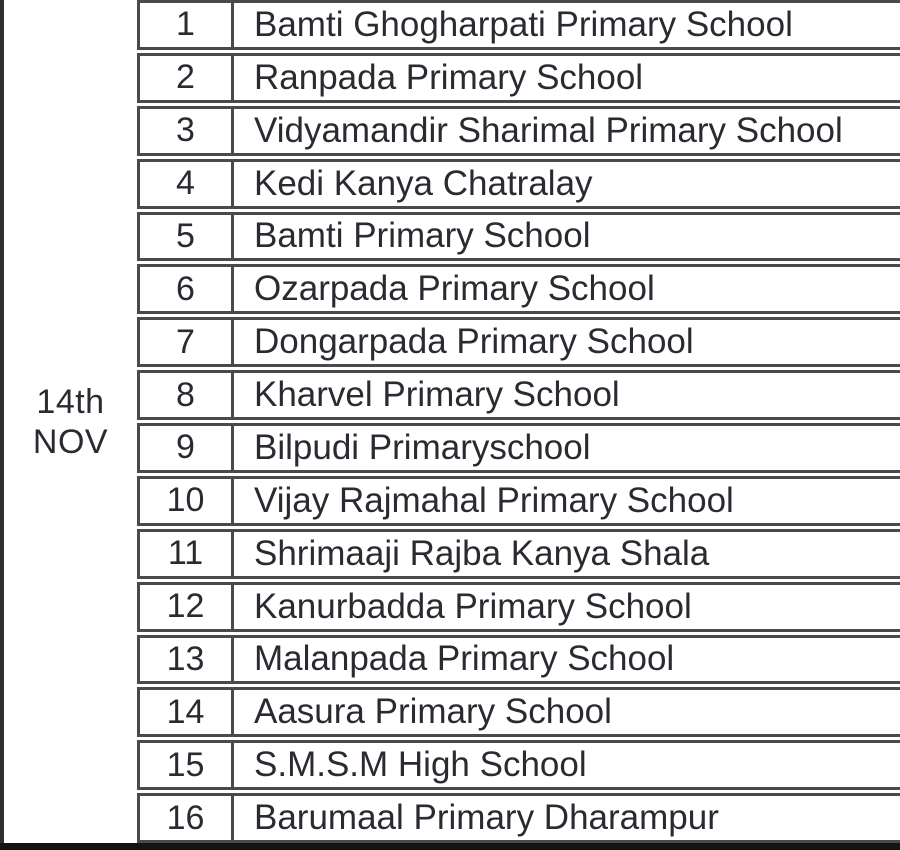 This screenshot has width=900, height=850. I want to click on table-row: 3 Vidyamandir Sharimal Primary School, so click(518, 130).